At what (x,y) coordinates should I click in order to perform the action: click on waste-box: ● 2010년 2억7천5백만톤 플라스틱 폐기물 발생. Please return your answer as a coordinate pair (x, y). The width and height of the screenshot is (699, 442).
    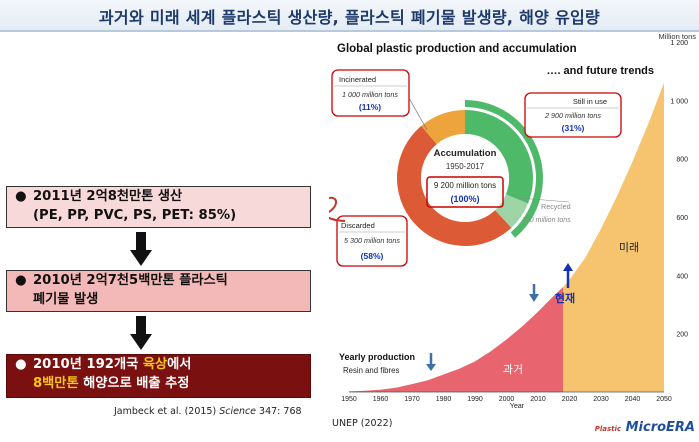
    Looking at the image, I should click on (158, 291).